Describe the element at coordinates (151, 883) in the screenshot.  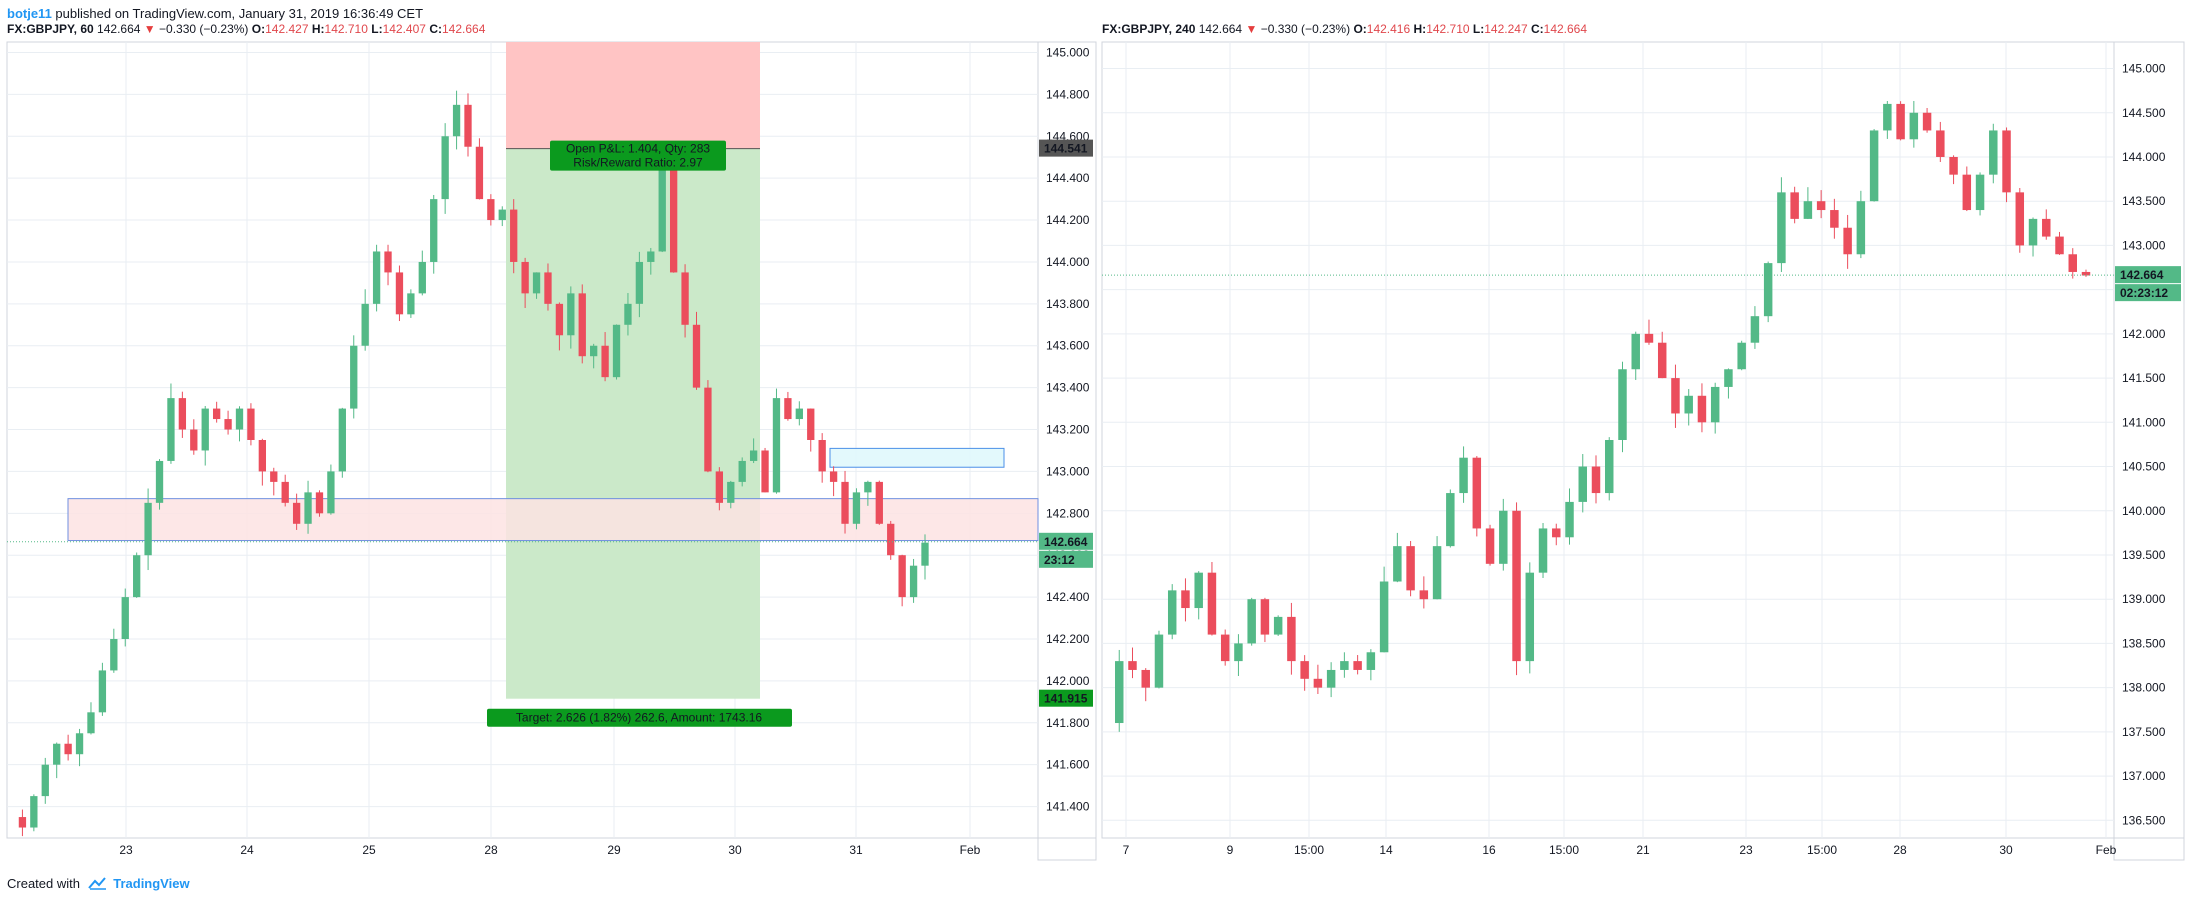
I see `footer-brand: TradingView` at that location.